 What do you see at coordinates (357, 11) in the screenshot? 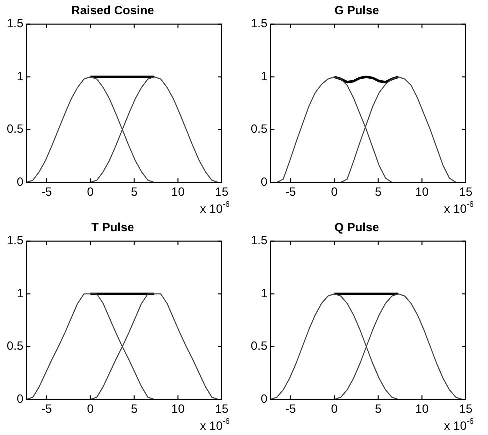
I see `chart-title: G Pulse` at bounding box center [357, 11].